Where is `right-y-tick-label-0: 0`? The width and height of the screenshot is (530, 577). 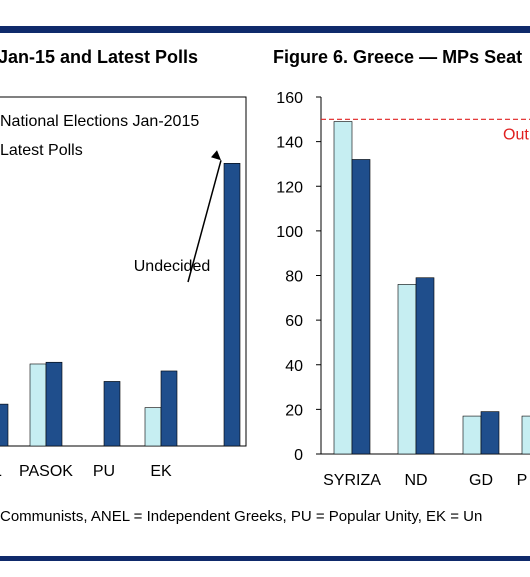
right-y-tick-label-0: 0 is located at coordinates (298, 455).